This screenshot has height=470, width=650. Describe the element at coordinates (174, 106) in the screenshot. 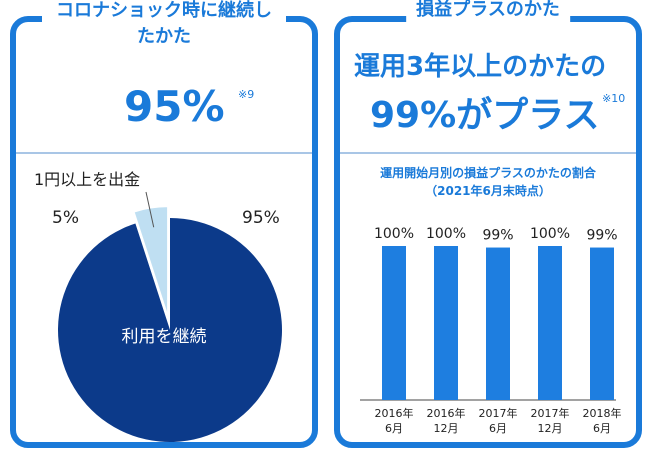

I see `left-big-value: 95%` at that location.